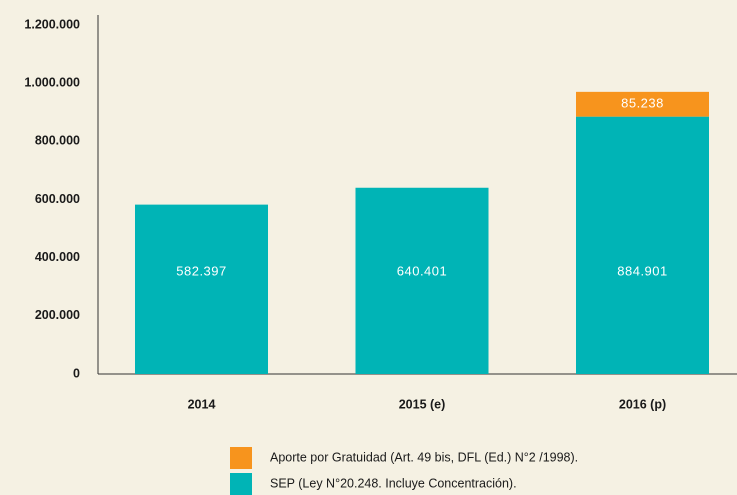  What do you see at coordinates (57, 141) in the screenshot?
I see `y-tick-label: 800.000` at bounding box center [57, 141].